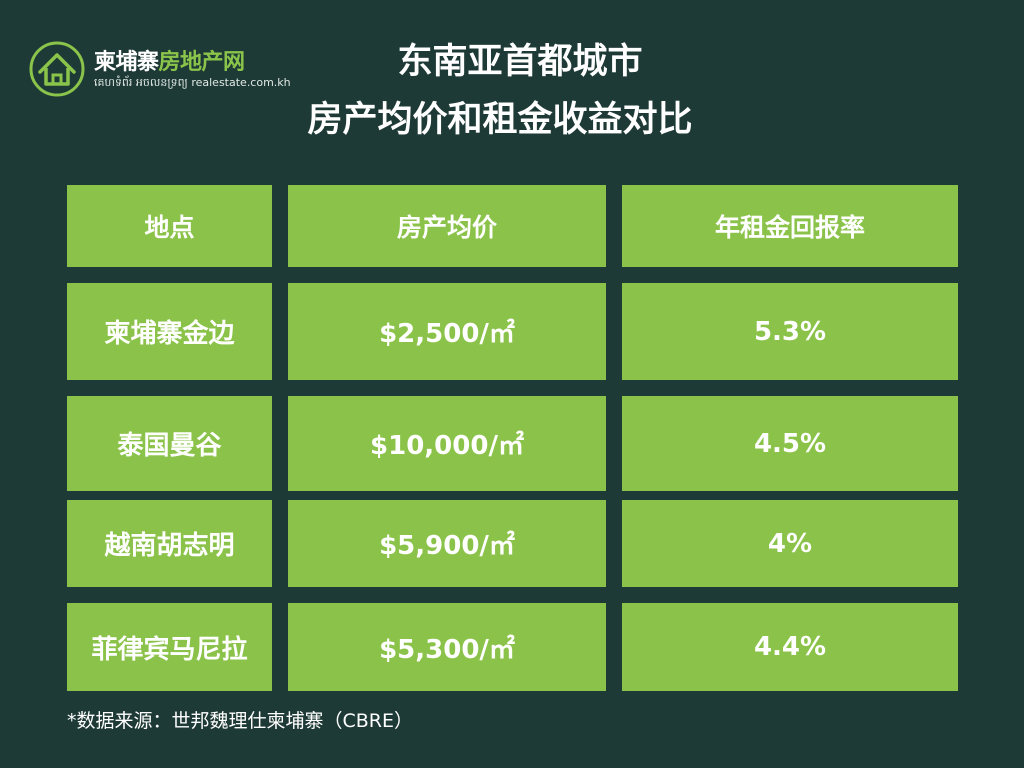  What do you see at coordinates (169, 226) in the screenshot?
I see `header-location: 地点` at bounding box center [169, 226].